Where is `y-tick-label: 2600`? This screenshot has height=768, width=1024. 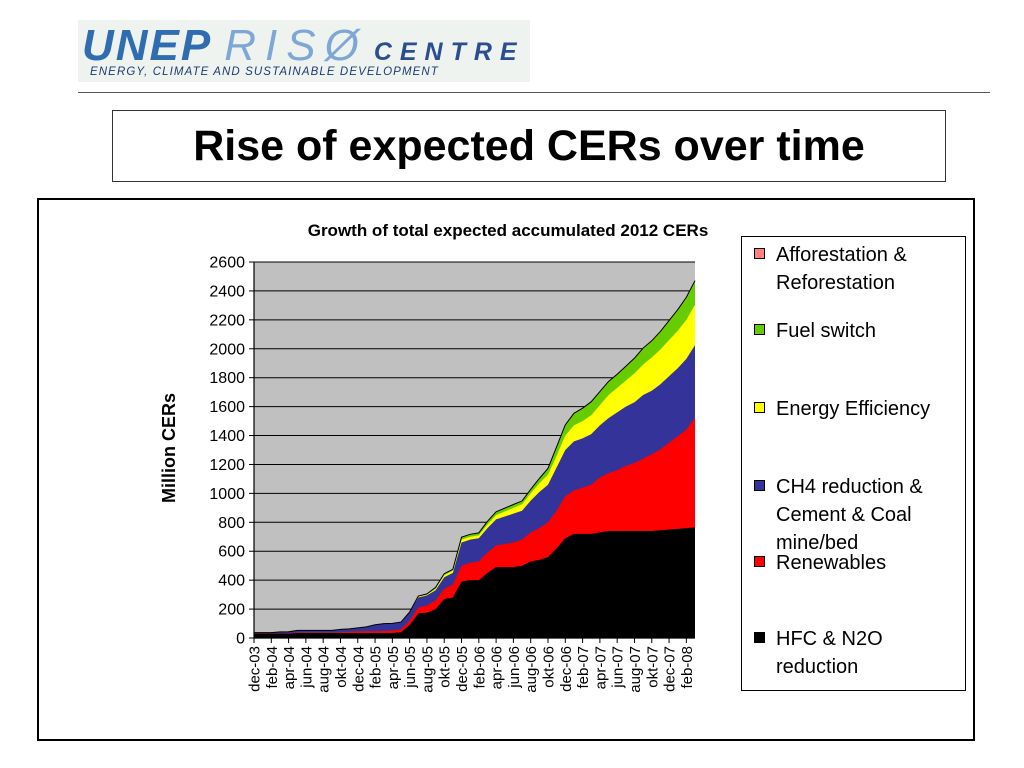
y-tick-label: 2600 is located at coordinates (227, 263).